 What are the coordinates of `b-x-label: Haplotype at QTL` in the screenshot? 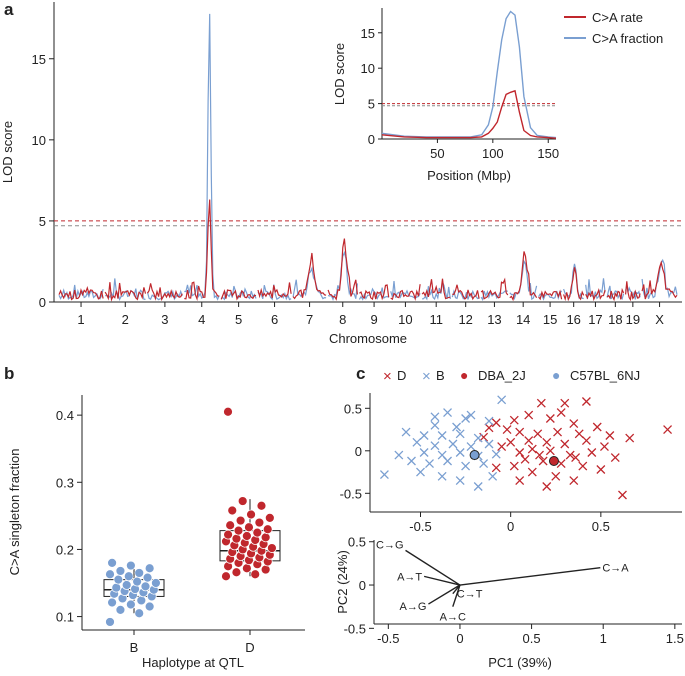 It's located at (193, 662).